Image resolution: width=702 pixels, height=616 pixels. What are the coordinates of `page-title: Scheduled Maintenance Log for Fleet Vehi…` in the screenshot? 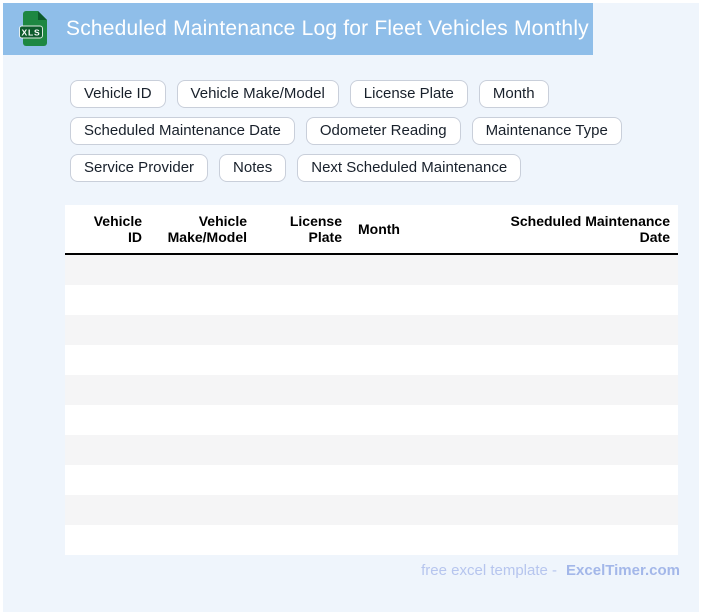 It's located at (327, 28).